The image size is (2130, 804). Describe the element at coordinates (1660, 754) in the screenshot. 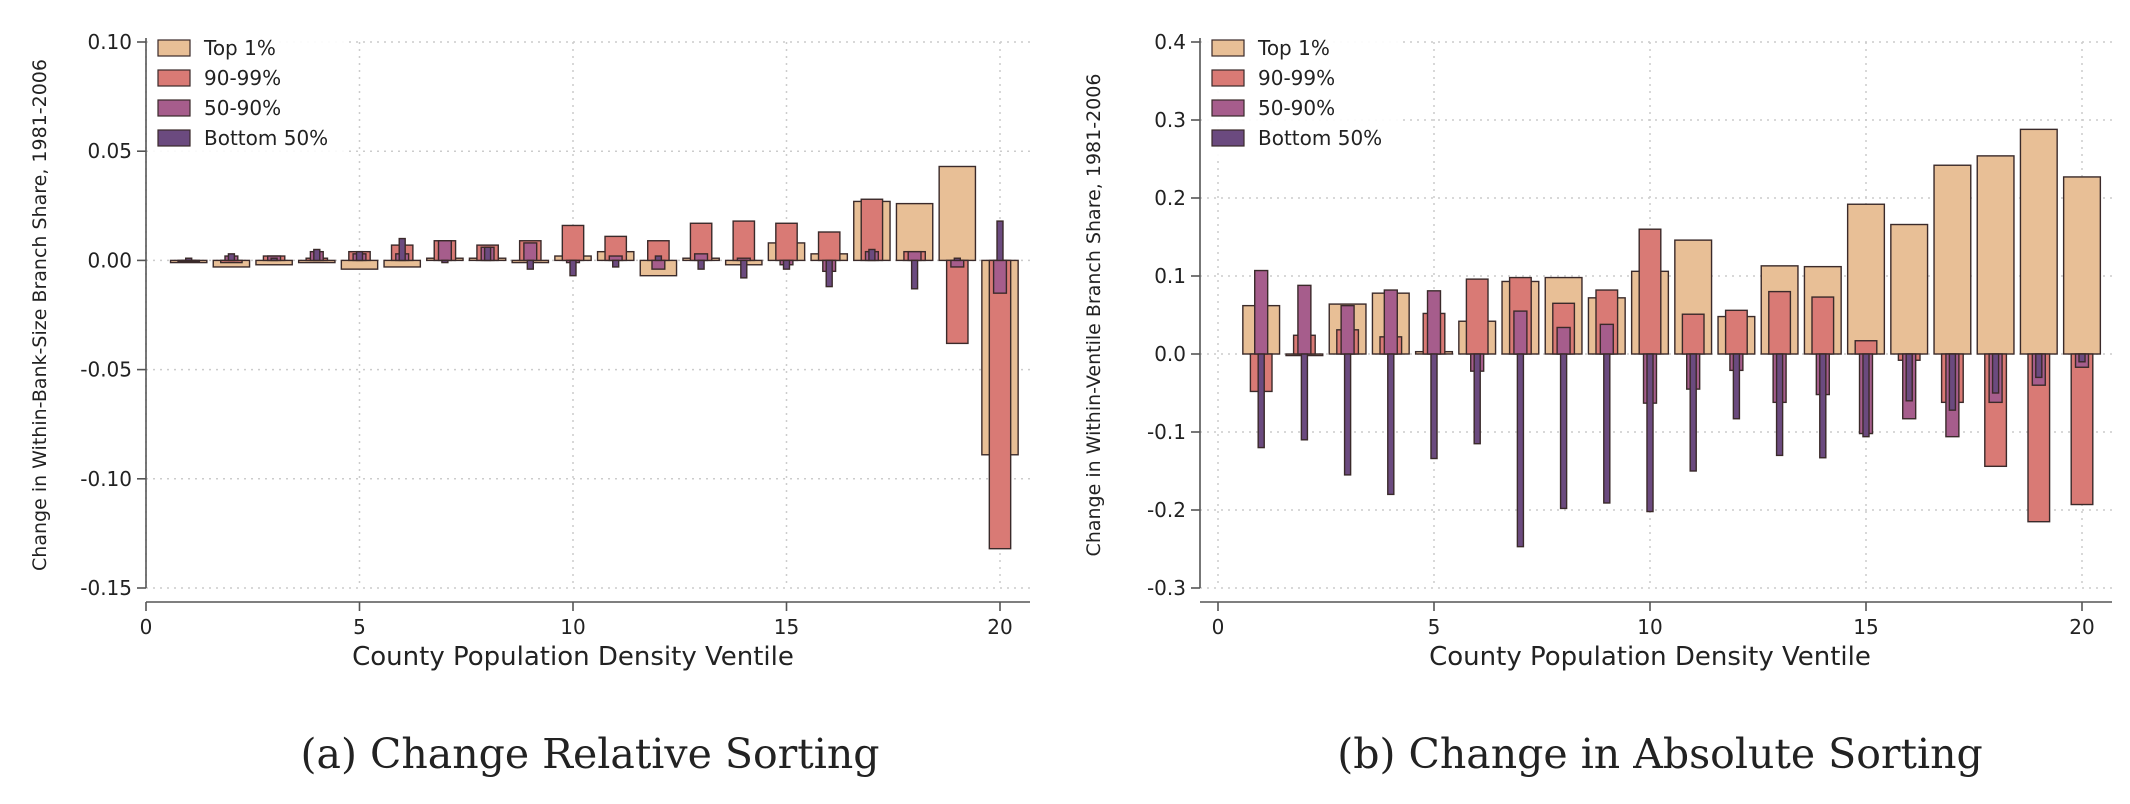

I see `caption-b: (b) Change in Absolute Sorting` at that location.